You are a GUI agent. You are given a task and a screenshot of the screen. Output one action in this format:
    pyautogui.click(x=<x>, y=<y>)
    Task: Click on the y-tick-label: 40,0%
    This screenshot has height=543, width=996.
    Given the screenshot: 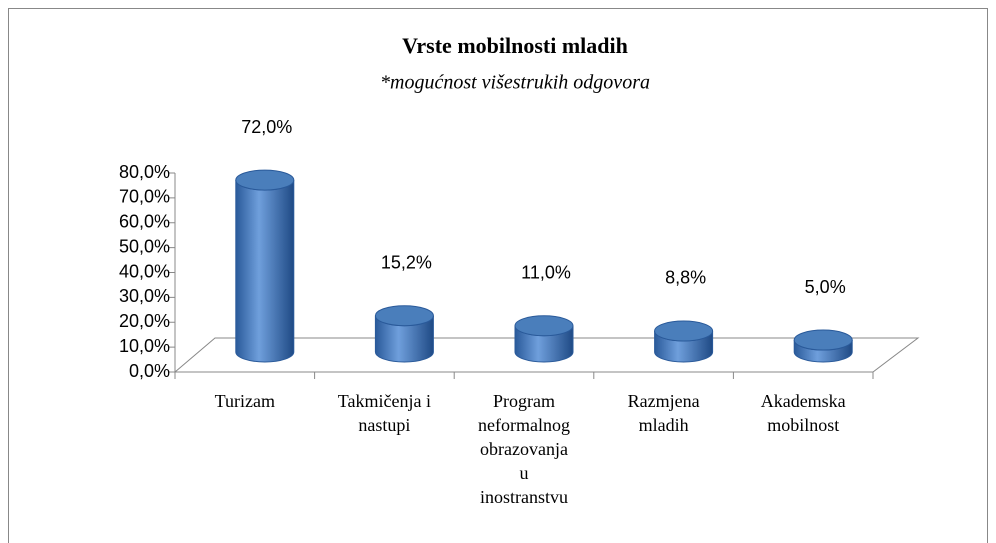 What is the action you would take?
    pyautogui.click(x=144, y=271)
    